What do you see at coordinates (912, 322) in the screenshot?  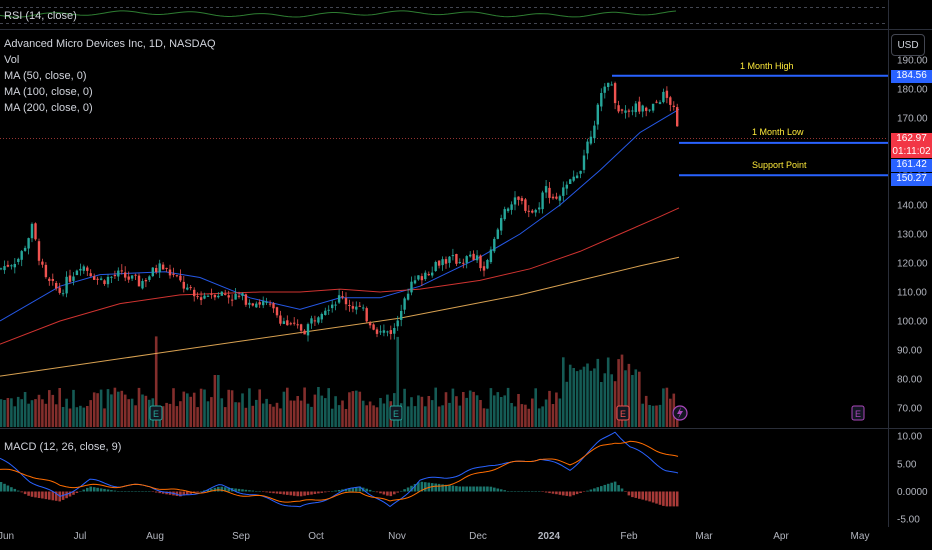 I see `price-tick-label: 100.00` at bounding box center [912, 322].